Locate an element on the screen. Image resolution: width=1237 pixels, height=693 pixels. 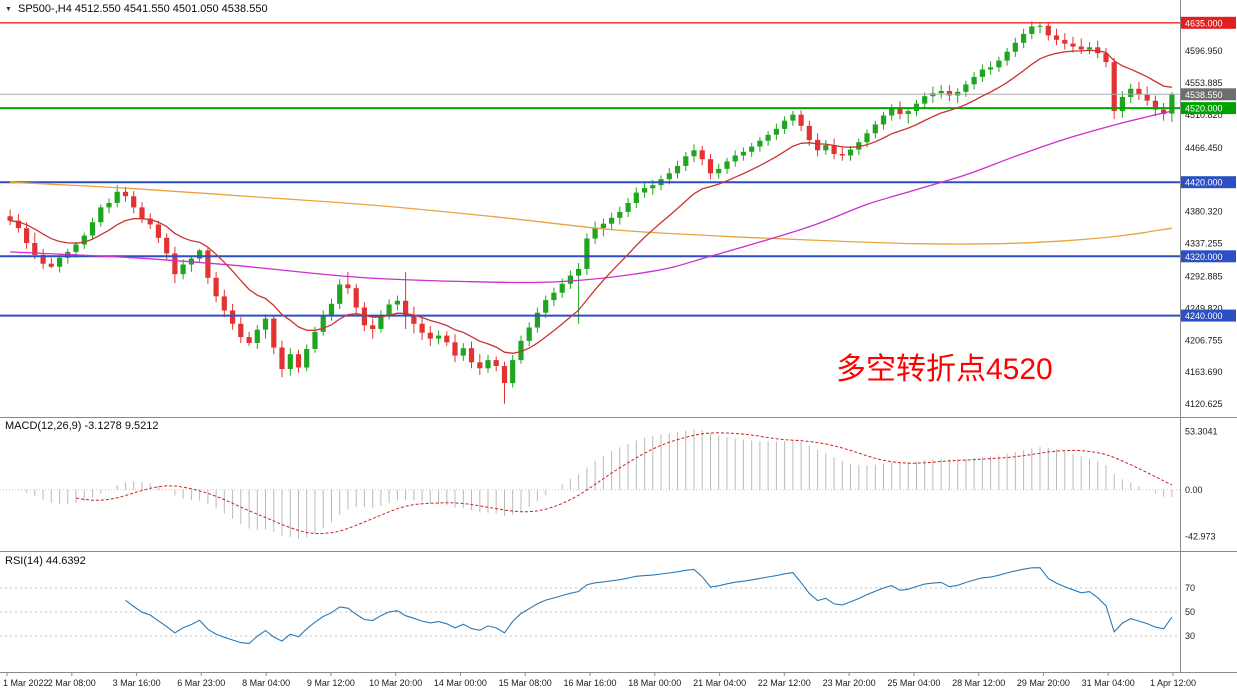
macd-name-label: MACD(12,26,9) is located at coordinates (43, 426).